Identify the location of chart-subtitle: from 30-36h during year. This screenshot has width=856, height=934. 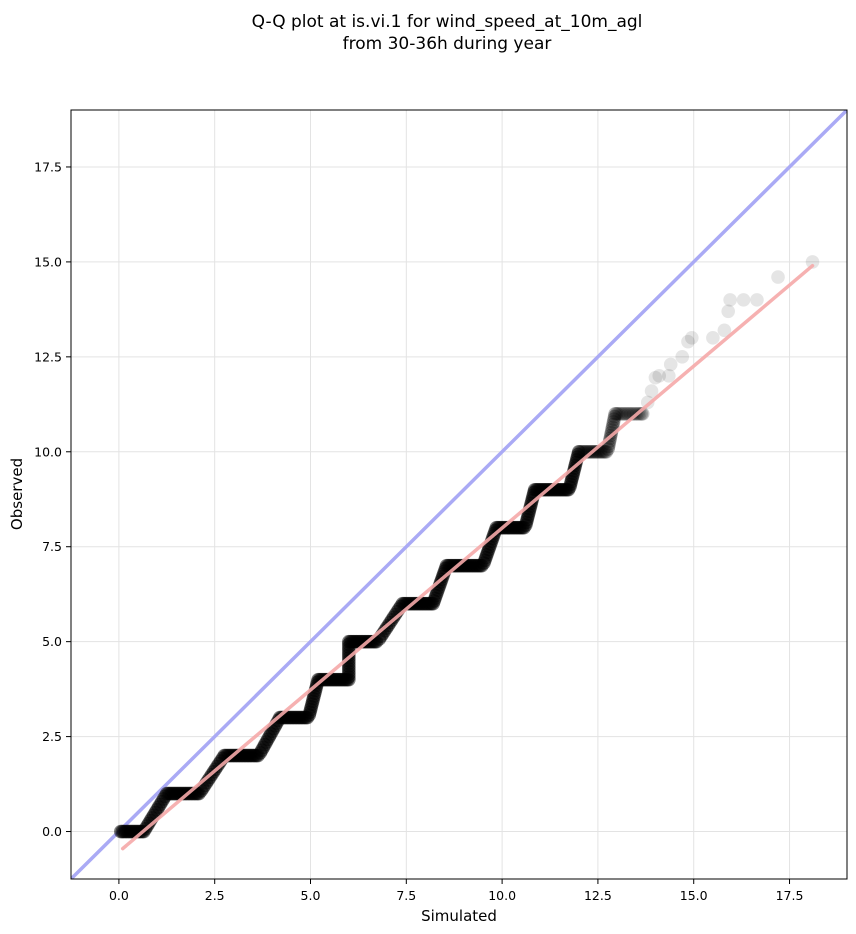
(447, 44).